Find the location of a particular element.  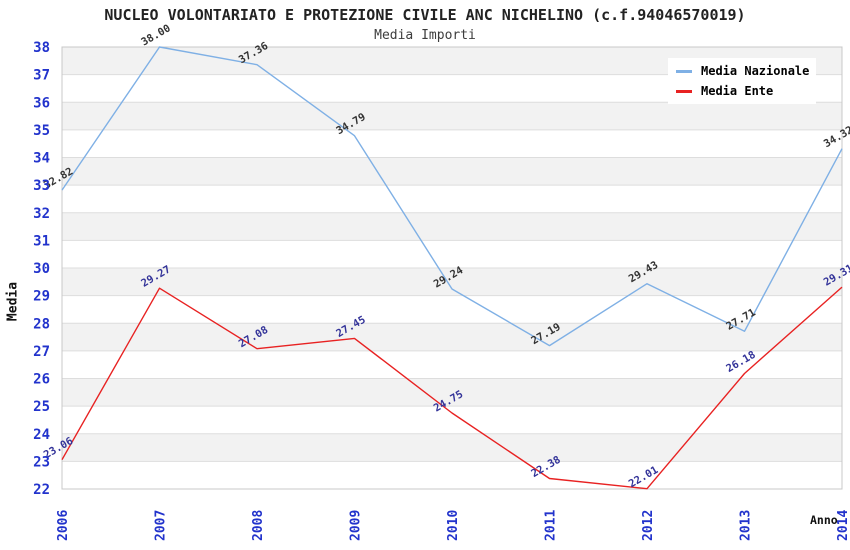

legend: Media Nazionale Media Ente is located at coordinates (742, 81).